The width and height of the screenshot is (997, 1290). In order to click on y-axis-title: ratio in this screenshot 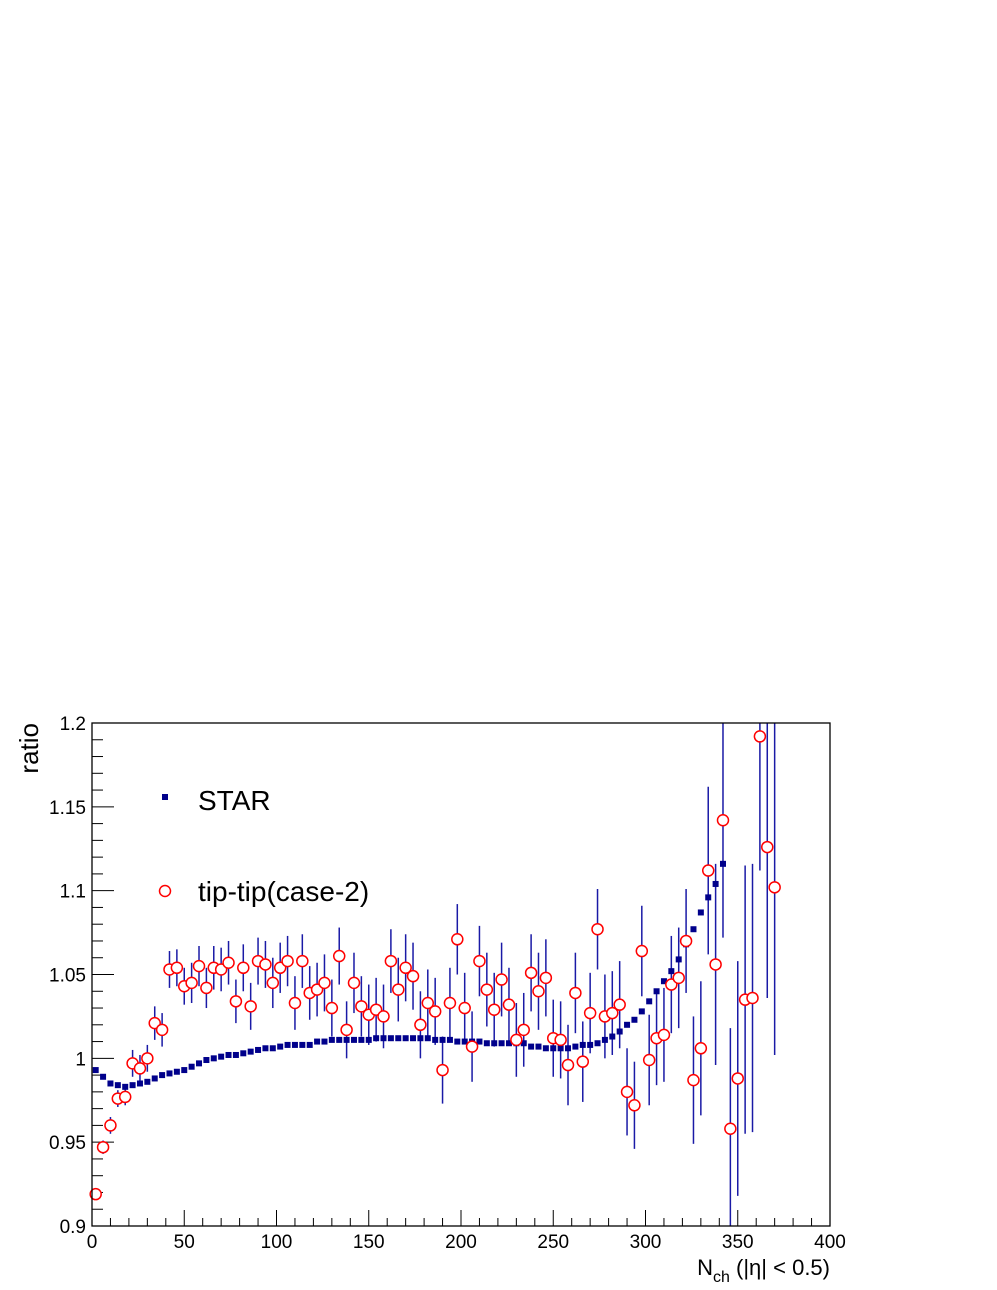, I will do `click(29, 748)`.